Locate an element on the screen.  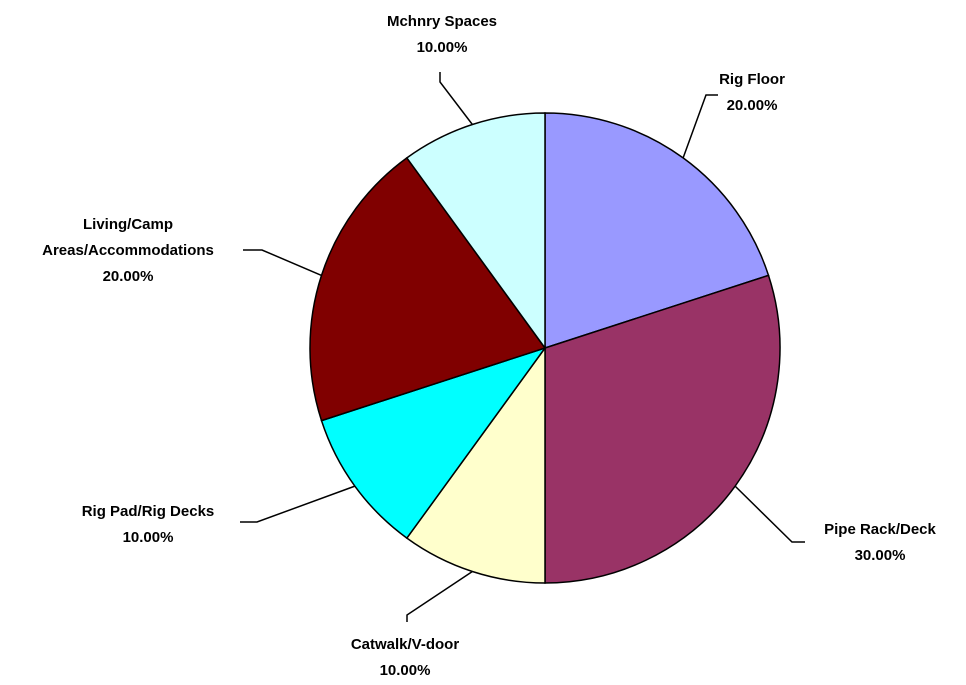
slice-name: Rig Pad/Rig Decks is located at coordinates (148, 511).